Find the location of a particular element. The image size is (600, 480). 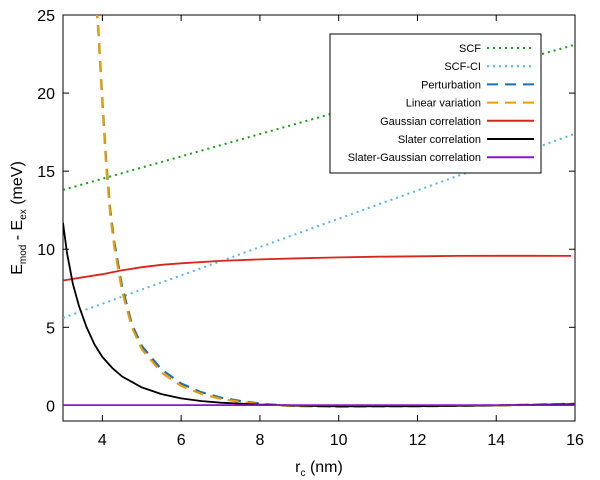

y-tick-label: 20 is located at coordinates (46, 94).